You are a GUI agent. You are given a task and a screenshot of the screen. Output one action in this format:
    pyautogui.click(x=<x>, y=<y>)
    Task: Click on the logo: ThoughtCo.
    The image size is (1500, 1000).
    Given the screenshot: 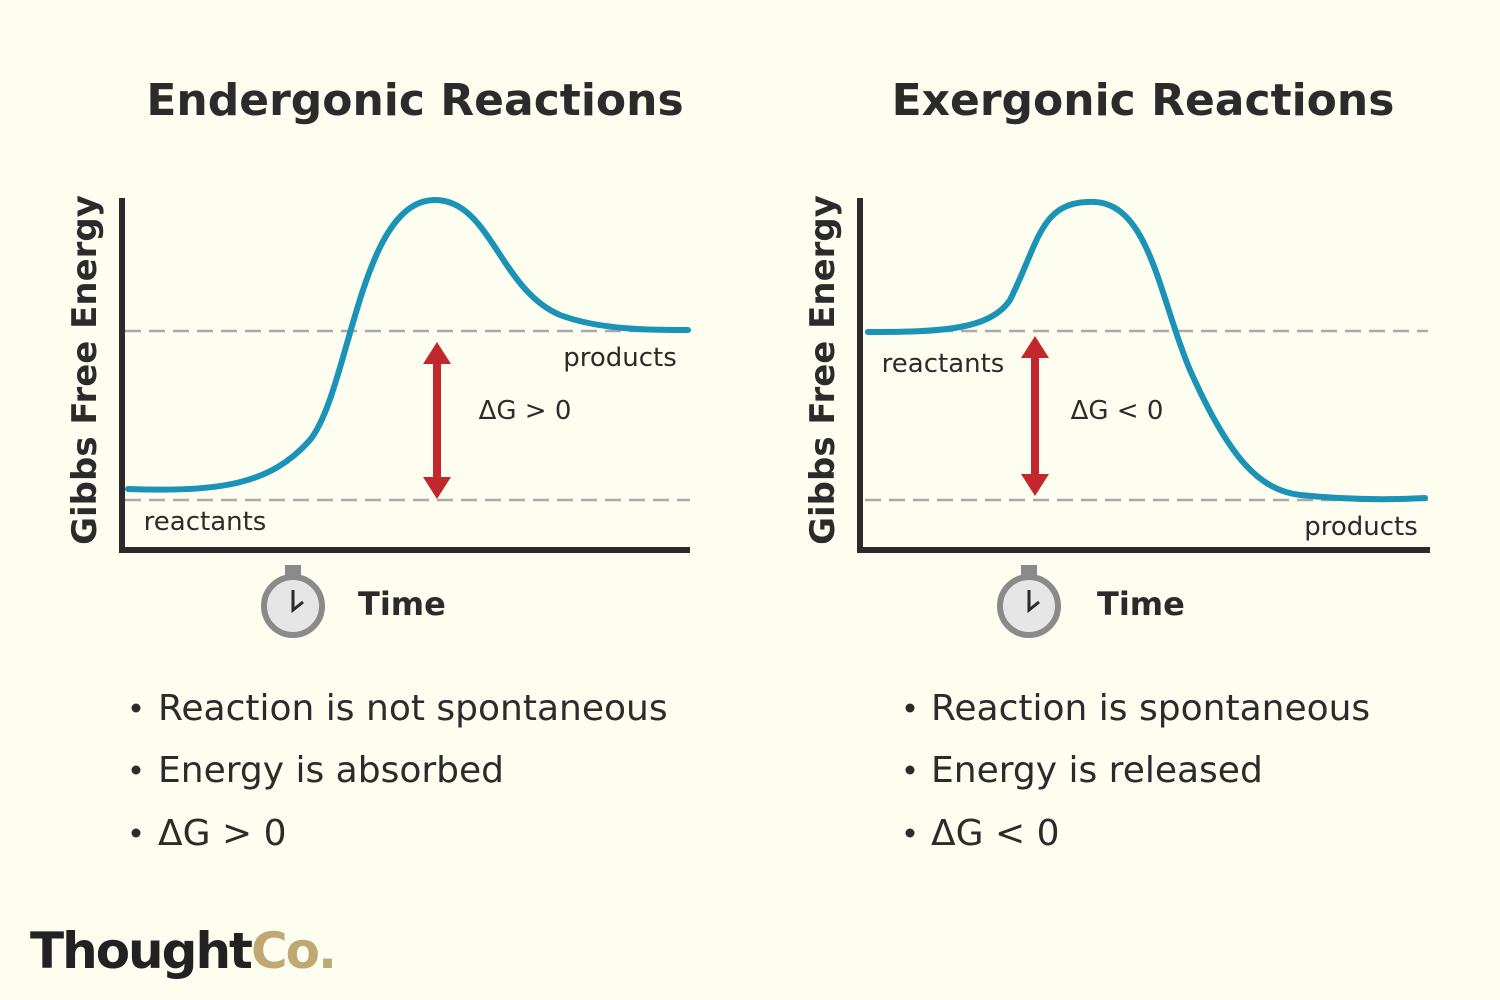 What is the action you would take?
    pyautogui.click(x=182, y=951)
    